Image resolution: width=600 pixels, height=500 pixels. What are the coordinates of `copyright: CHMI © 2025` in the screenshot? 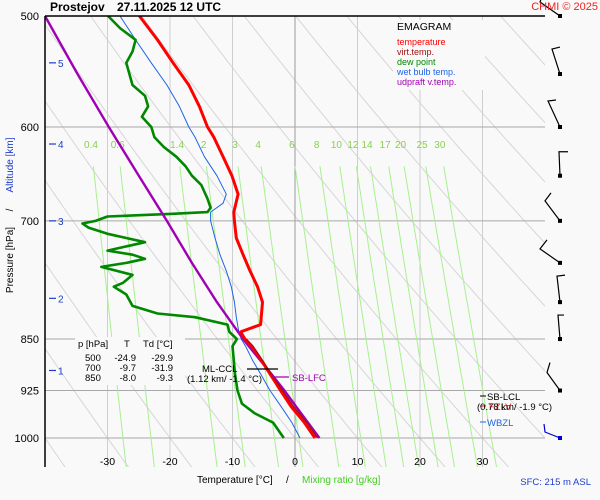 It's located at (564, 7).